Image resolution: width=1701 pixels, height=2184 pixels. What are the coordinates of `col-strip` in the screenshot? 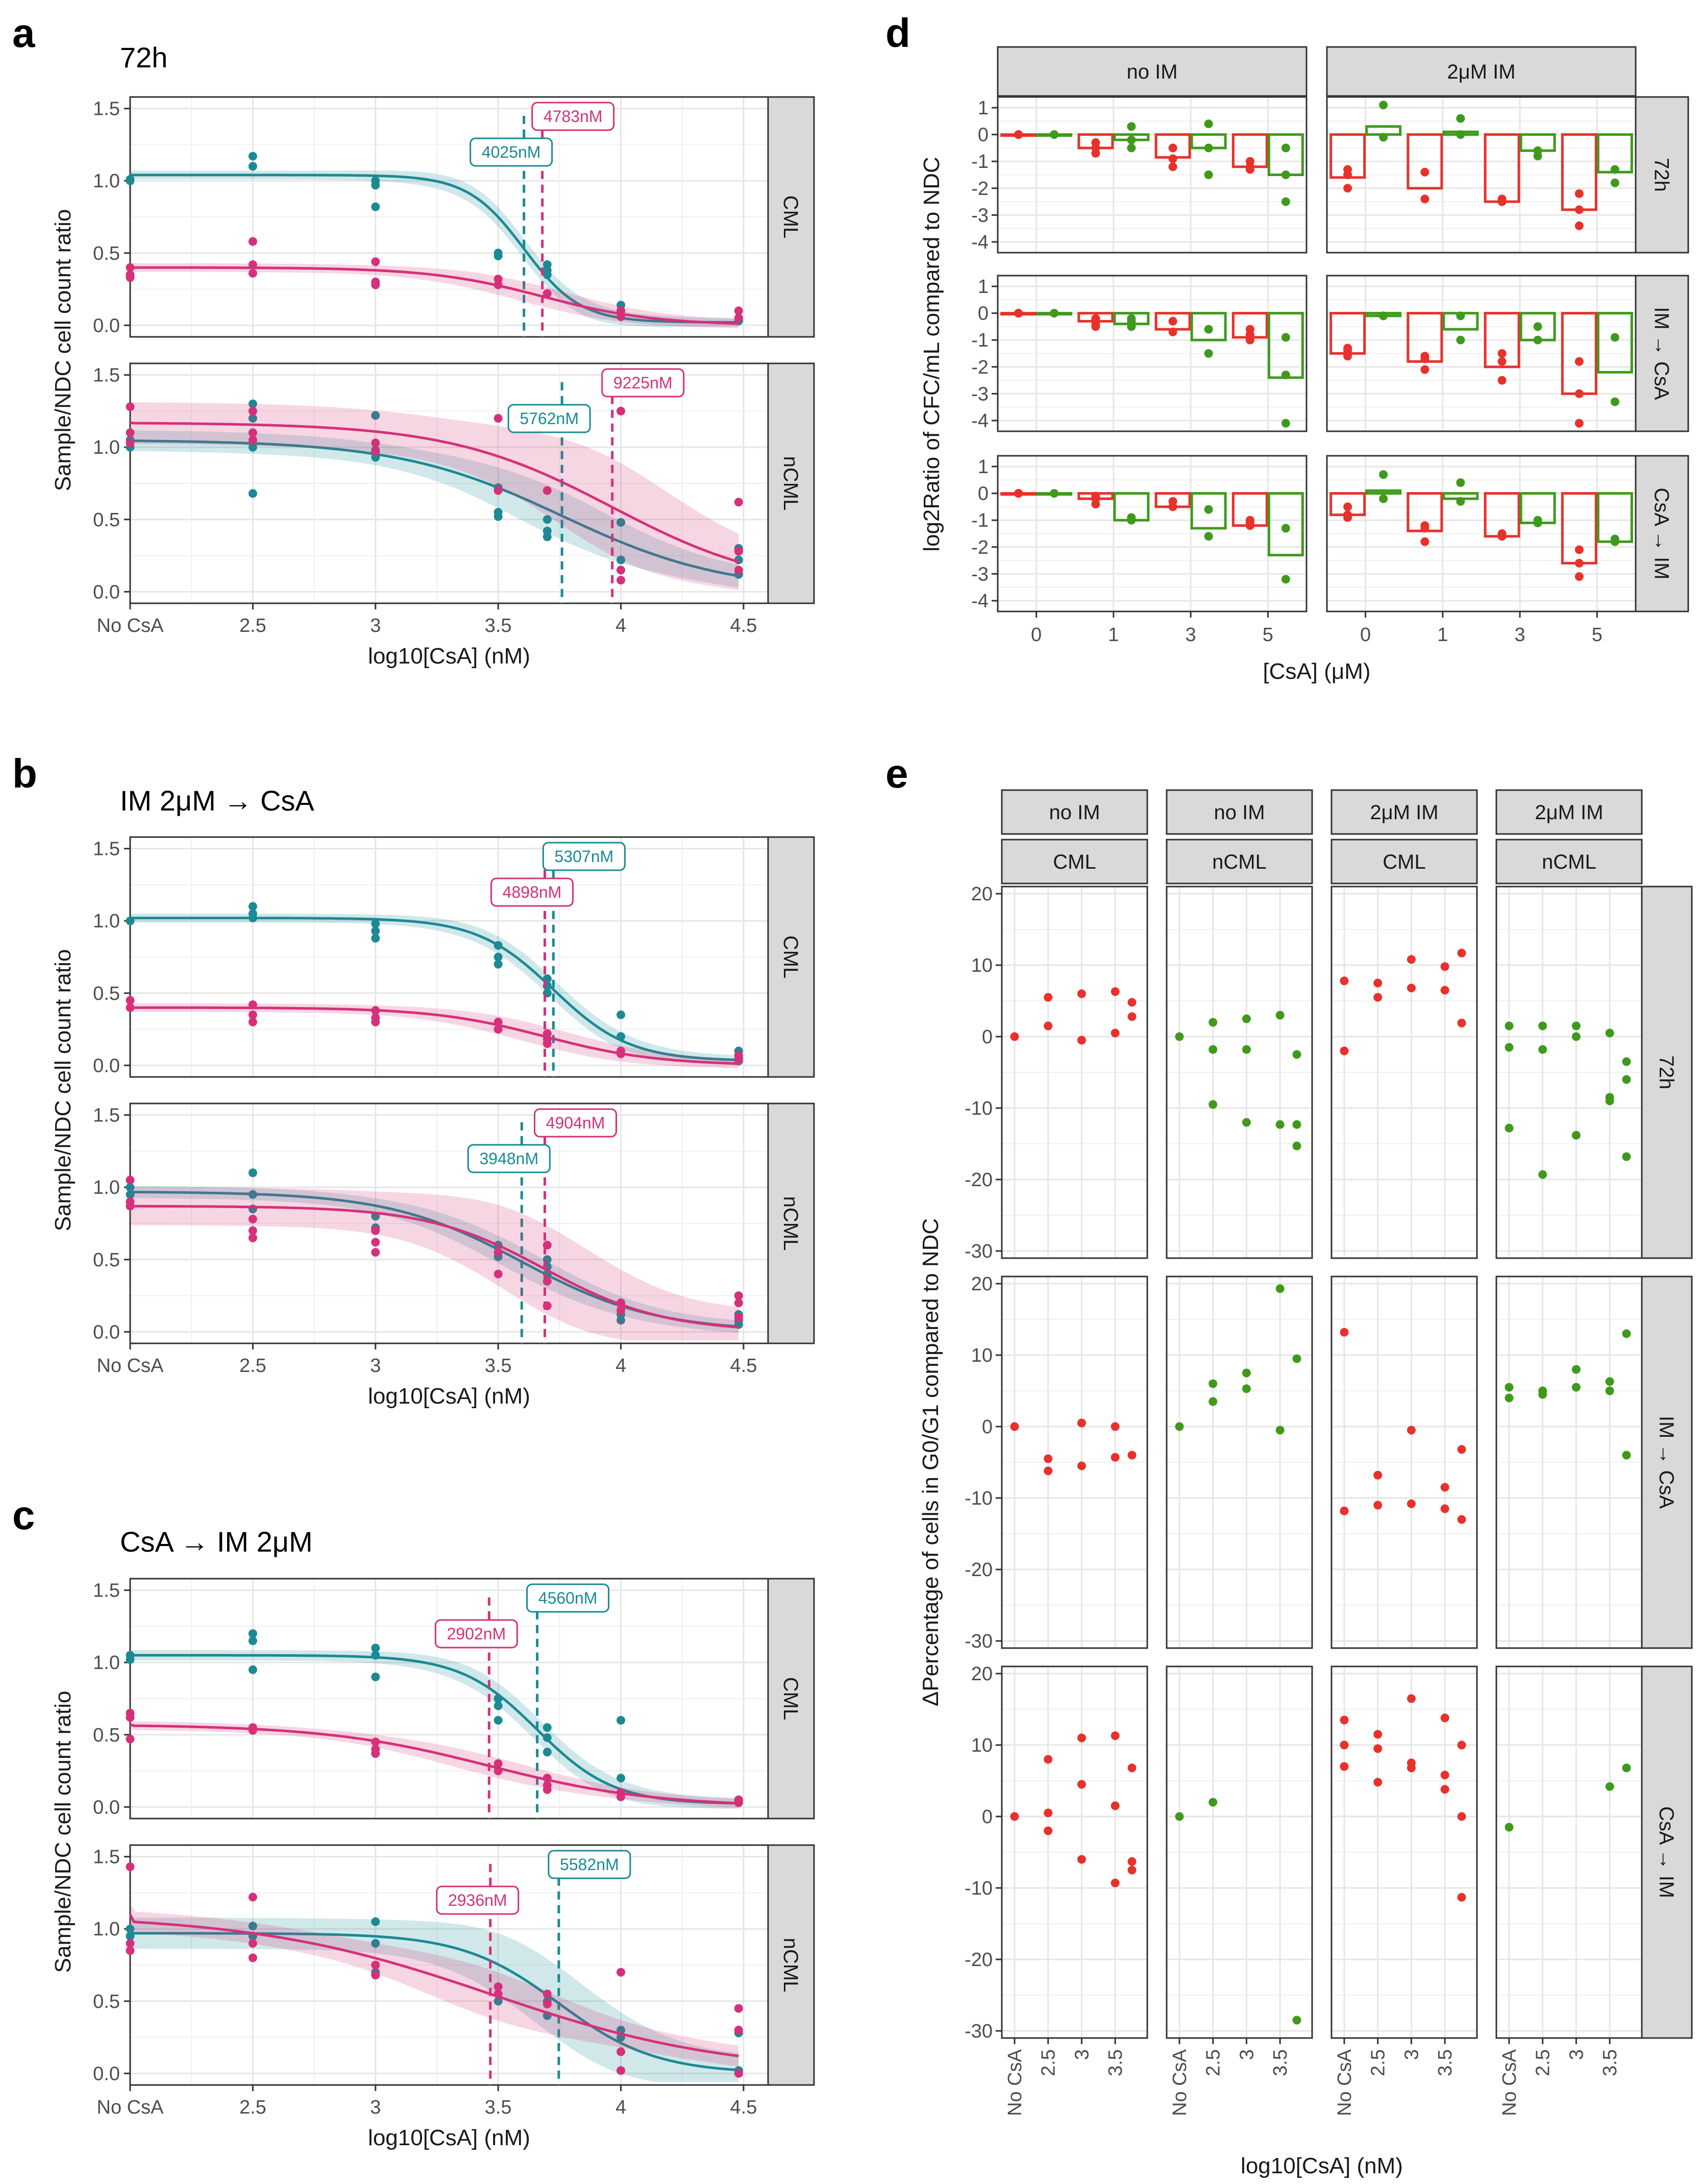 It's located at (1481, 71).